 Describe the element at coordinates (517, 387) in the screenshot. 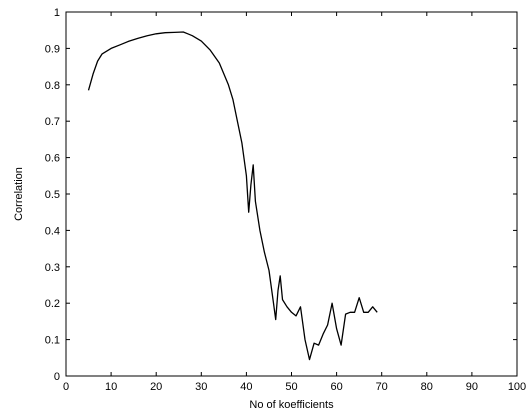

I see `x-tick-label: 100` at that location.